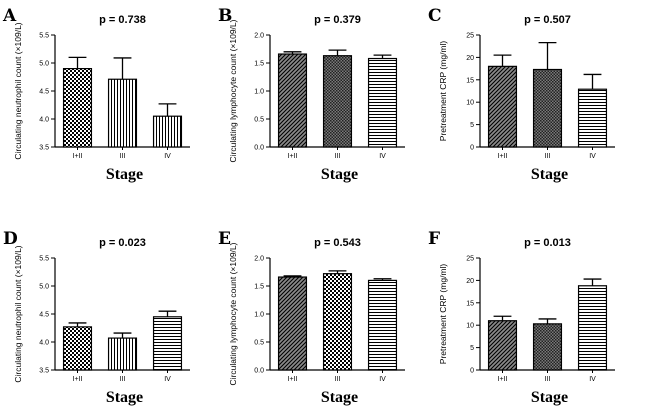 This screenshot has height=409, width=660. Describe the element at coordinates (434, 239) in the screenshot. I see `panel-letter: F` at that location.